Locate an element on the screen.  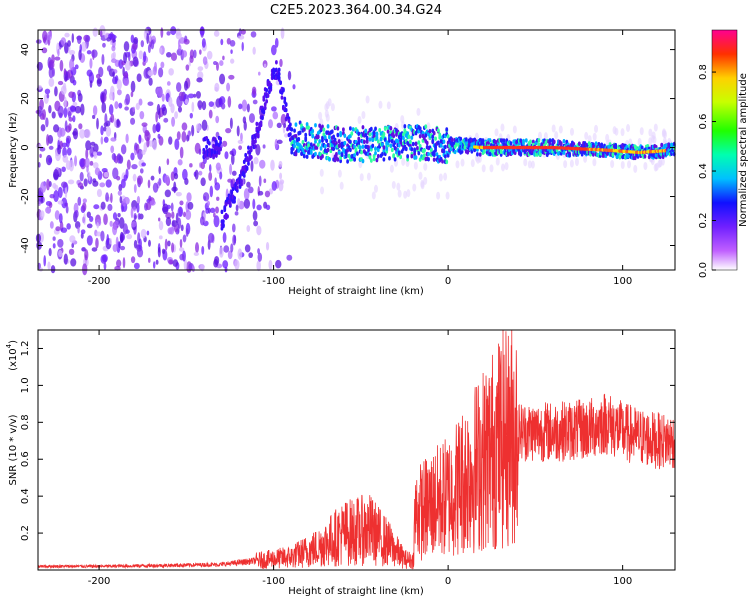
colorbar-tick-label: 0.8 is located at coordinates (703, 72).